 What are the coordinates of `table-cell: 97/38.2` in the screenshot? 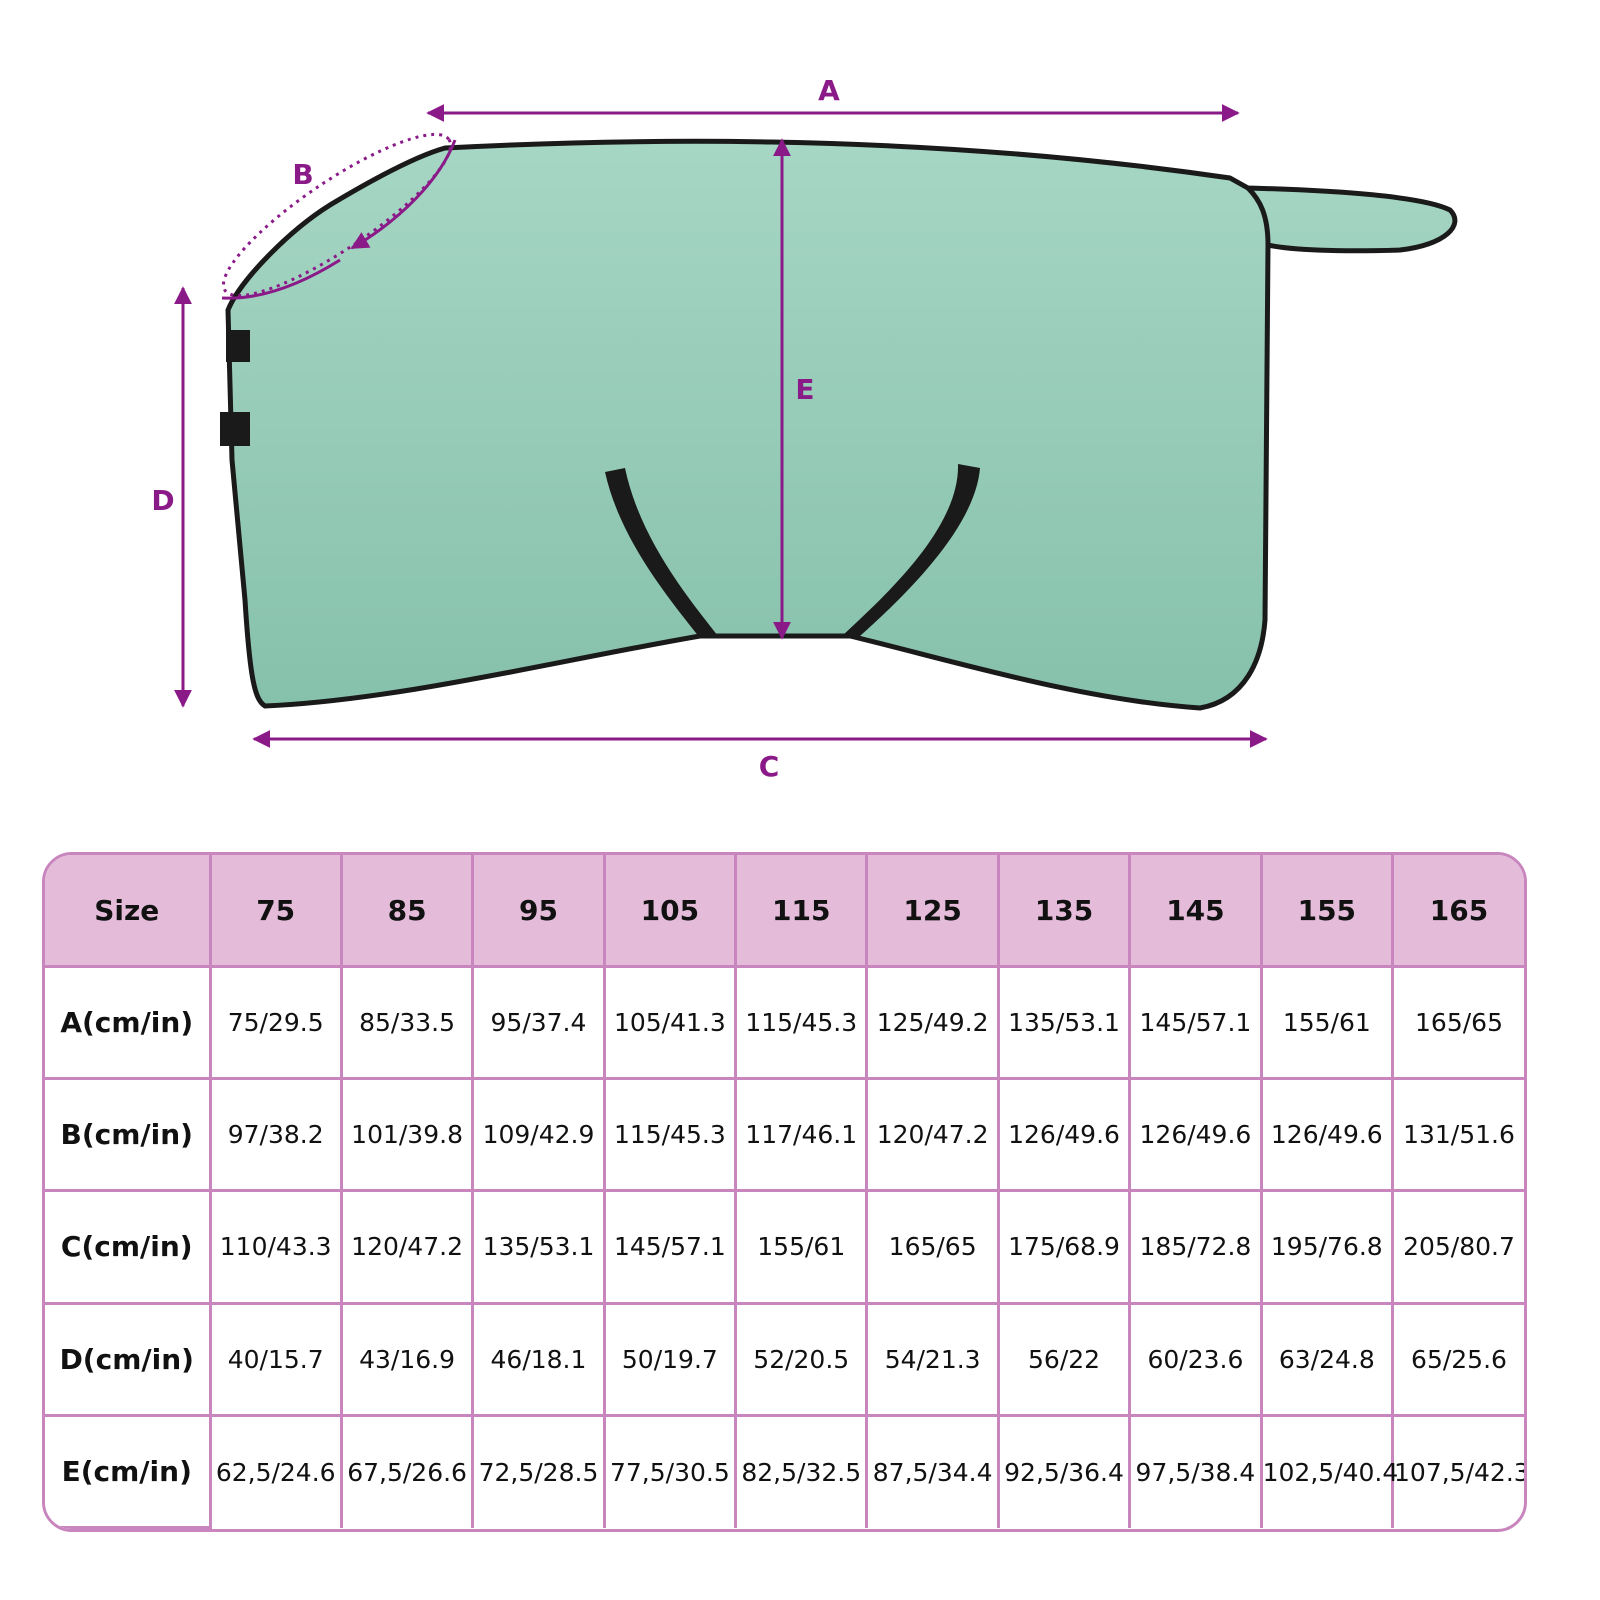 It's located at (275, 1135).